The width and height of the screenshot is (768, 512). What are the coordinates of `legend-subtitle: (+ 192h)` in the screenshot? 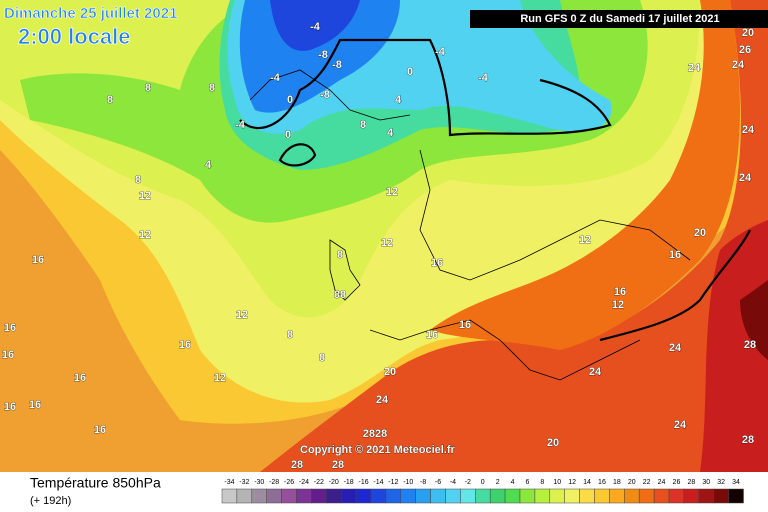 It's located at (50, 501).